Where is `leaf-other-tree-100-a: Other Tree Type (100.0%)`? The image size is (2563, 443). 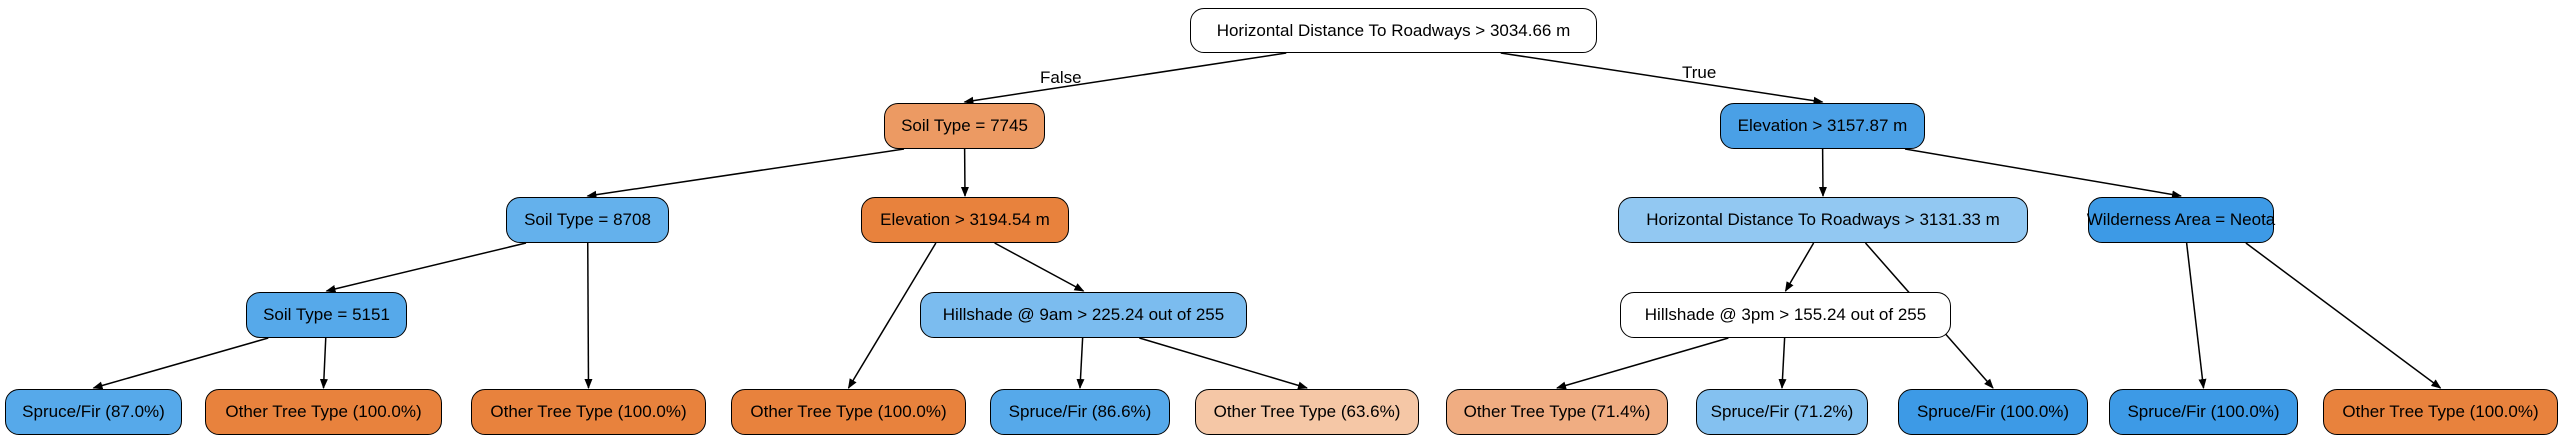
leaf-other-tree-100-a: Other Tree Type (100.0%) is located at coordinates (323, 412).